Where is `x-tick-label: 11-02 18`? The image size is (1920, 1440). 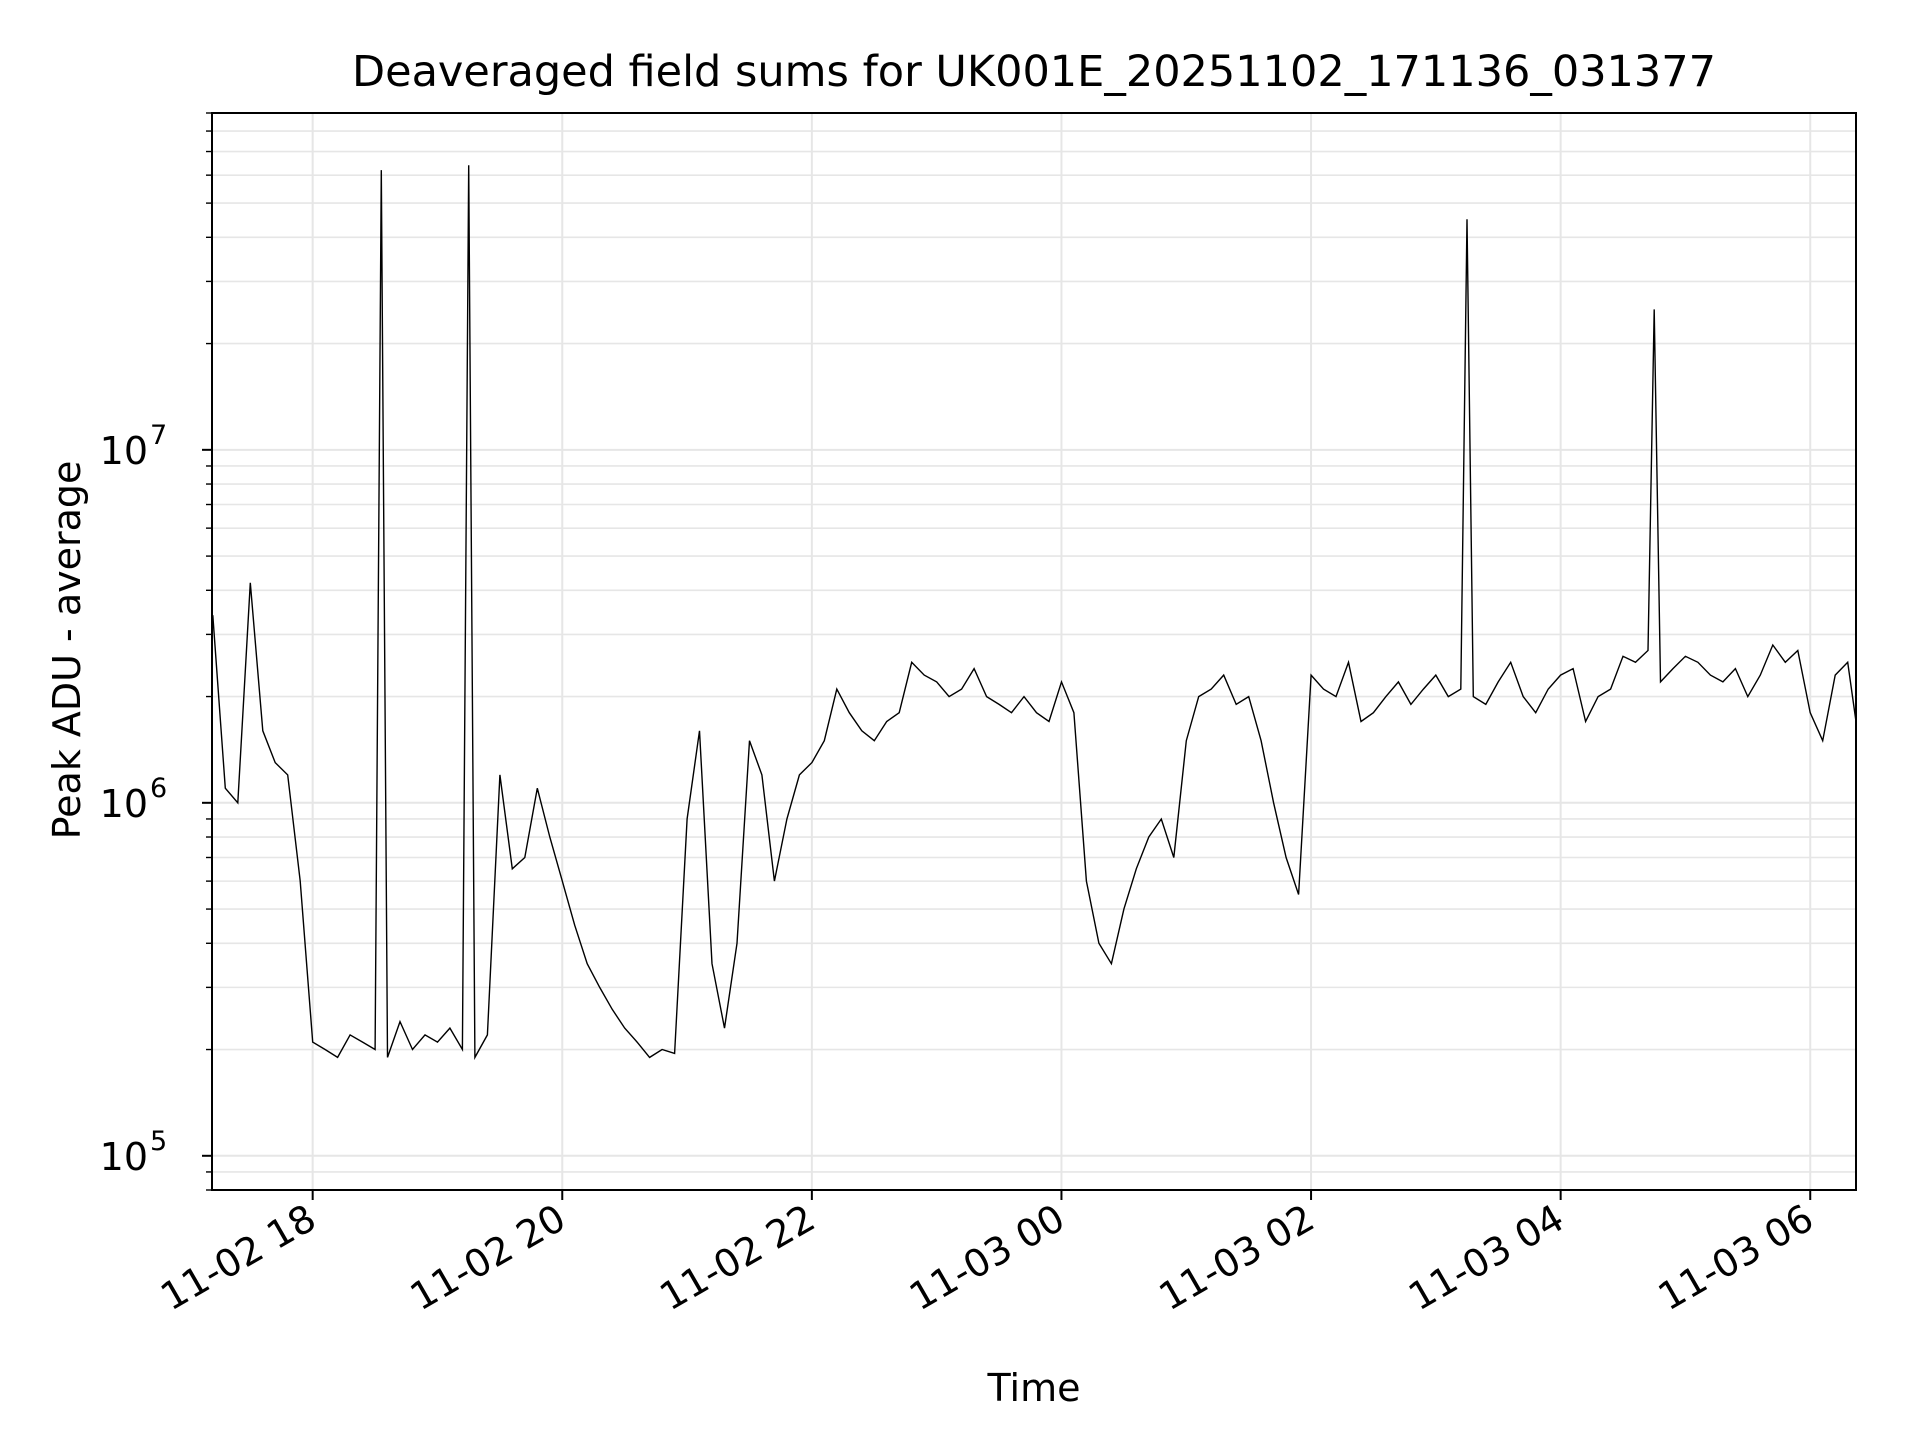
x-tick-label: 11-02 18 is located at coordinates (238, 1258).